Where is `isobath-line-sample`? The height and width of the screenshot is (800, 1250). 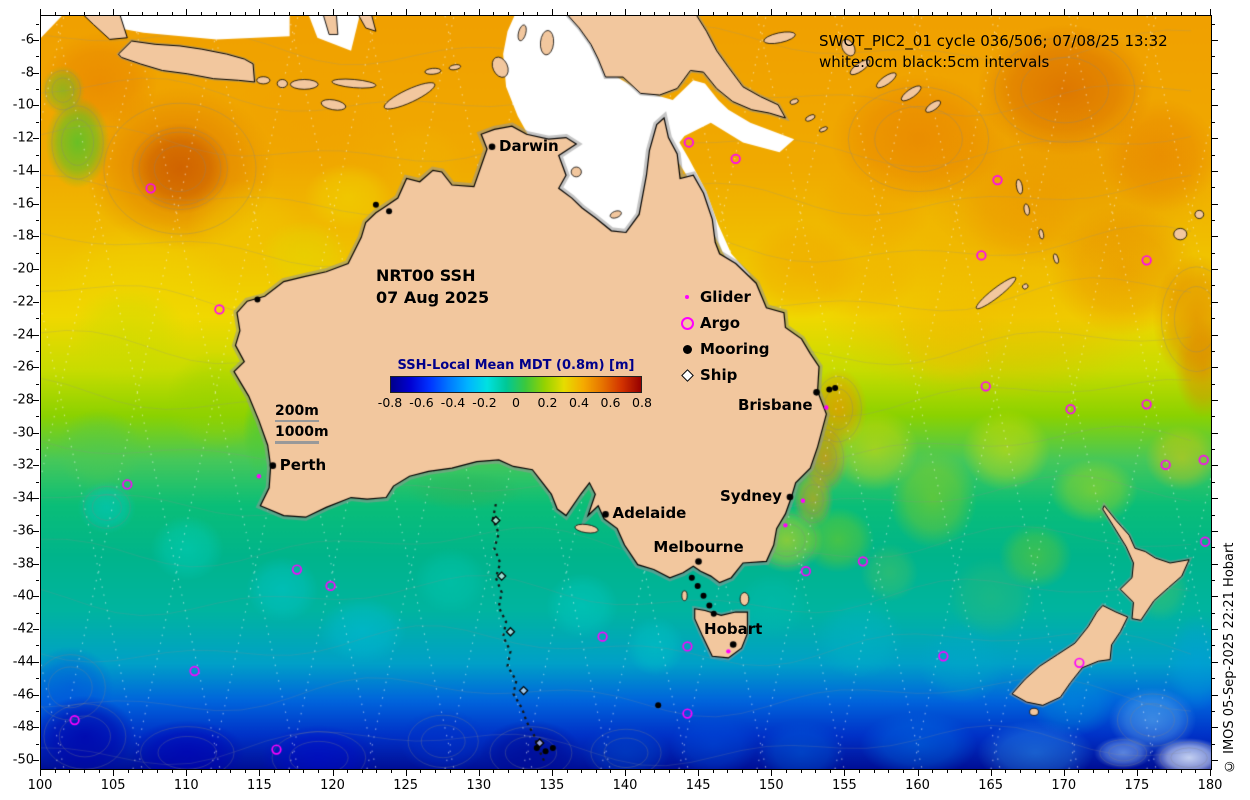 isobath-line-sample is located at coordinates (297, 442).